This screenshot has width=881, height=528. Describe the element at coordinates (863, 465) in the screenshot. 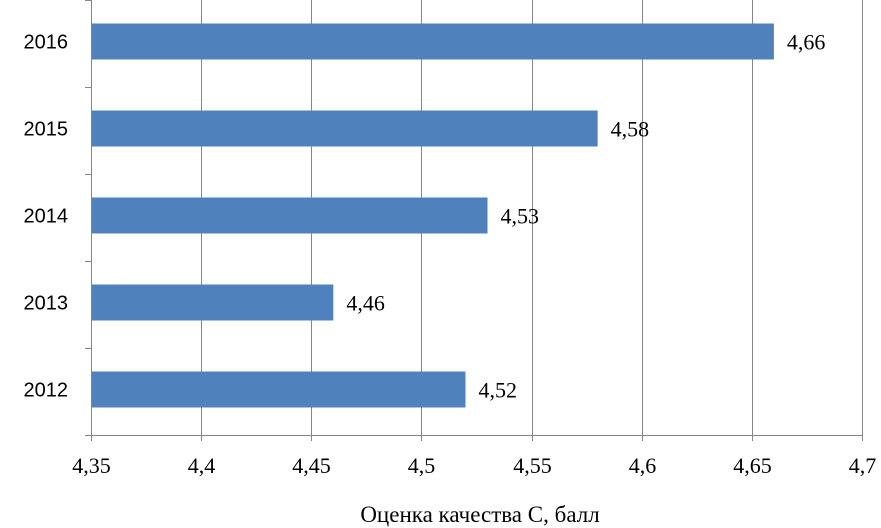

I see `x-tick-label: 4,7` at that location.